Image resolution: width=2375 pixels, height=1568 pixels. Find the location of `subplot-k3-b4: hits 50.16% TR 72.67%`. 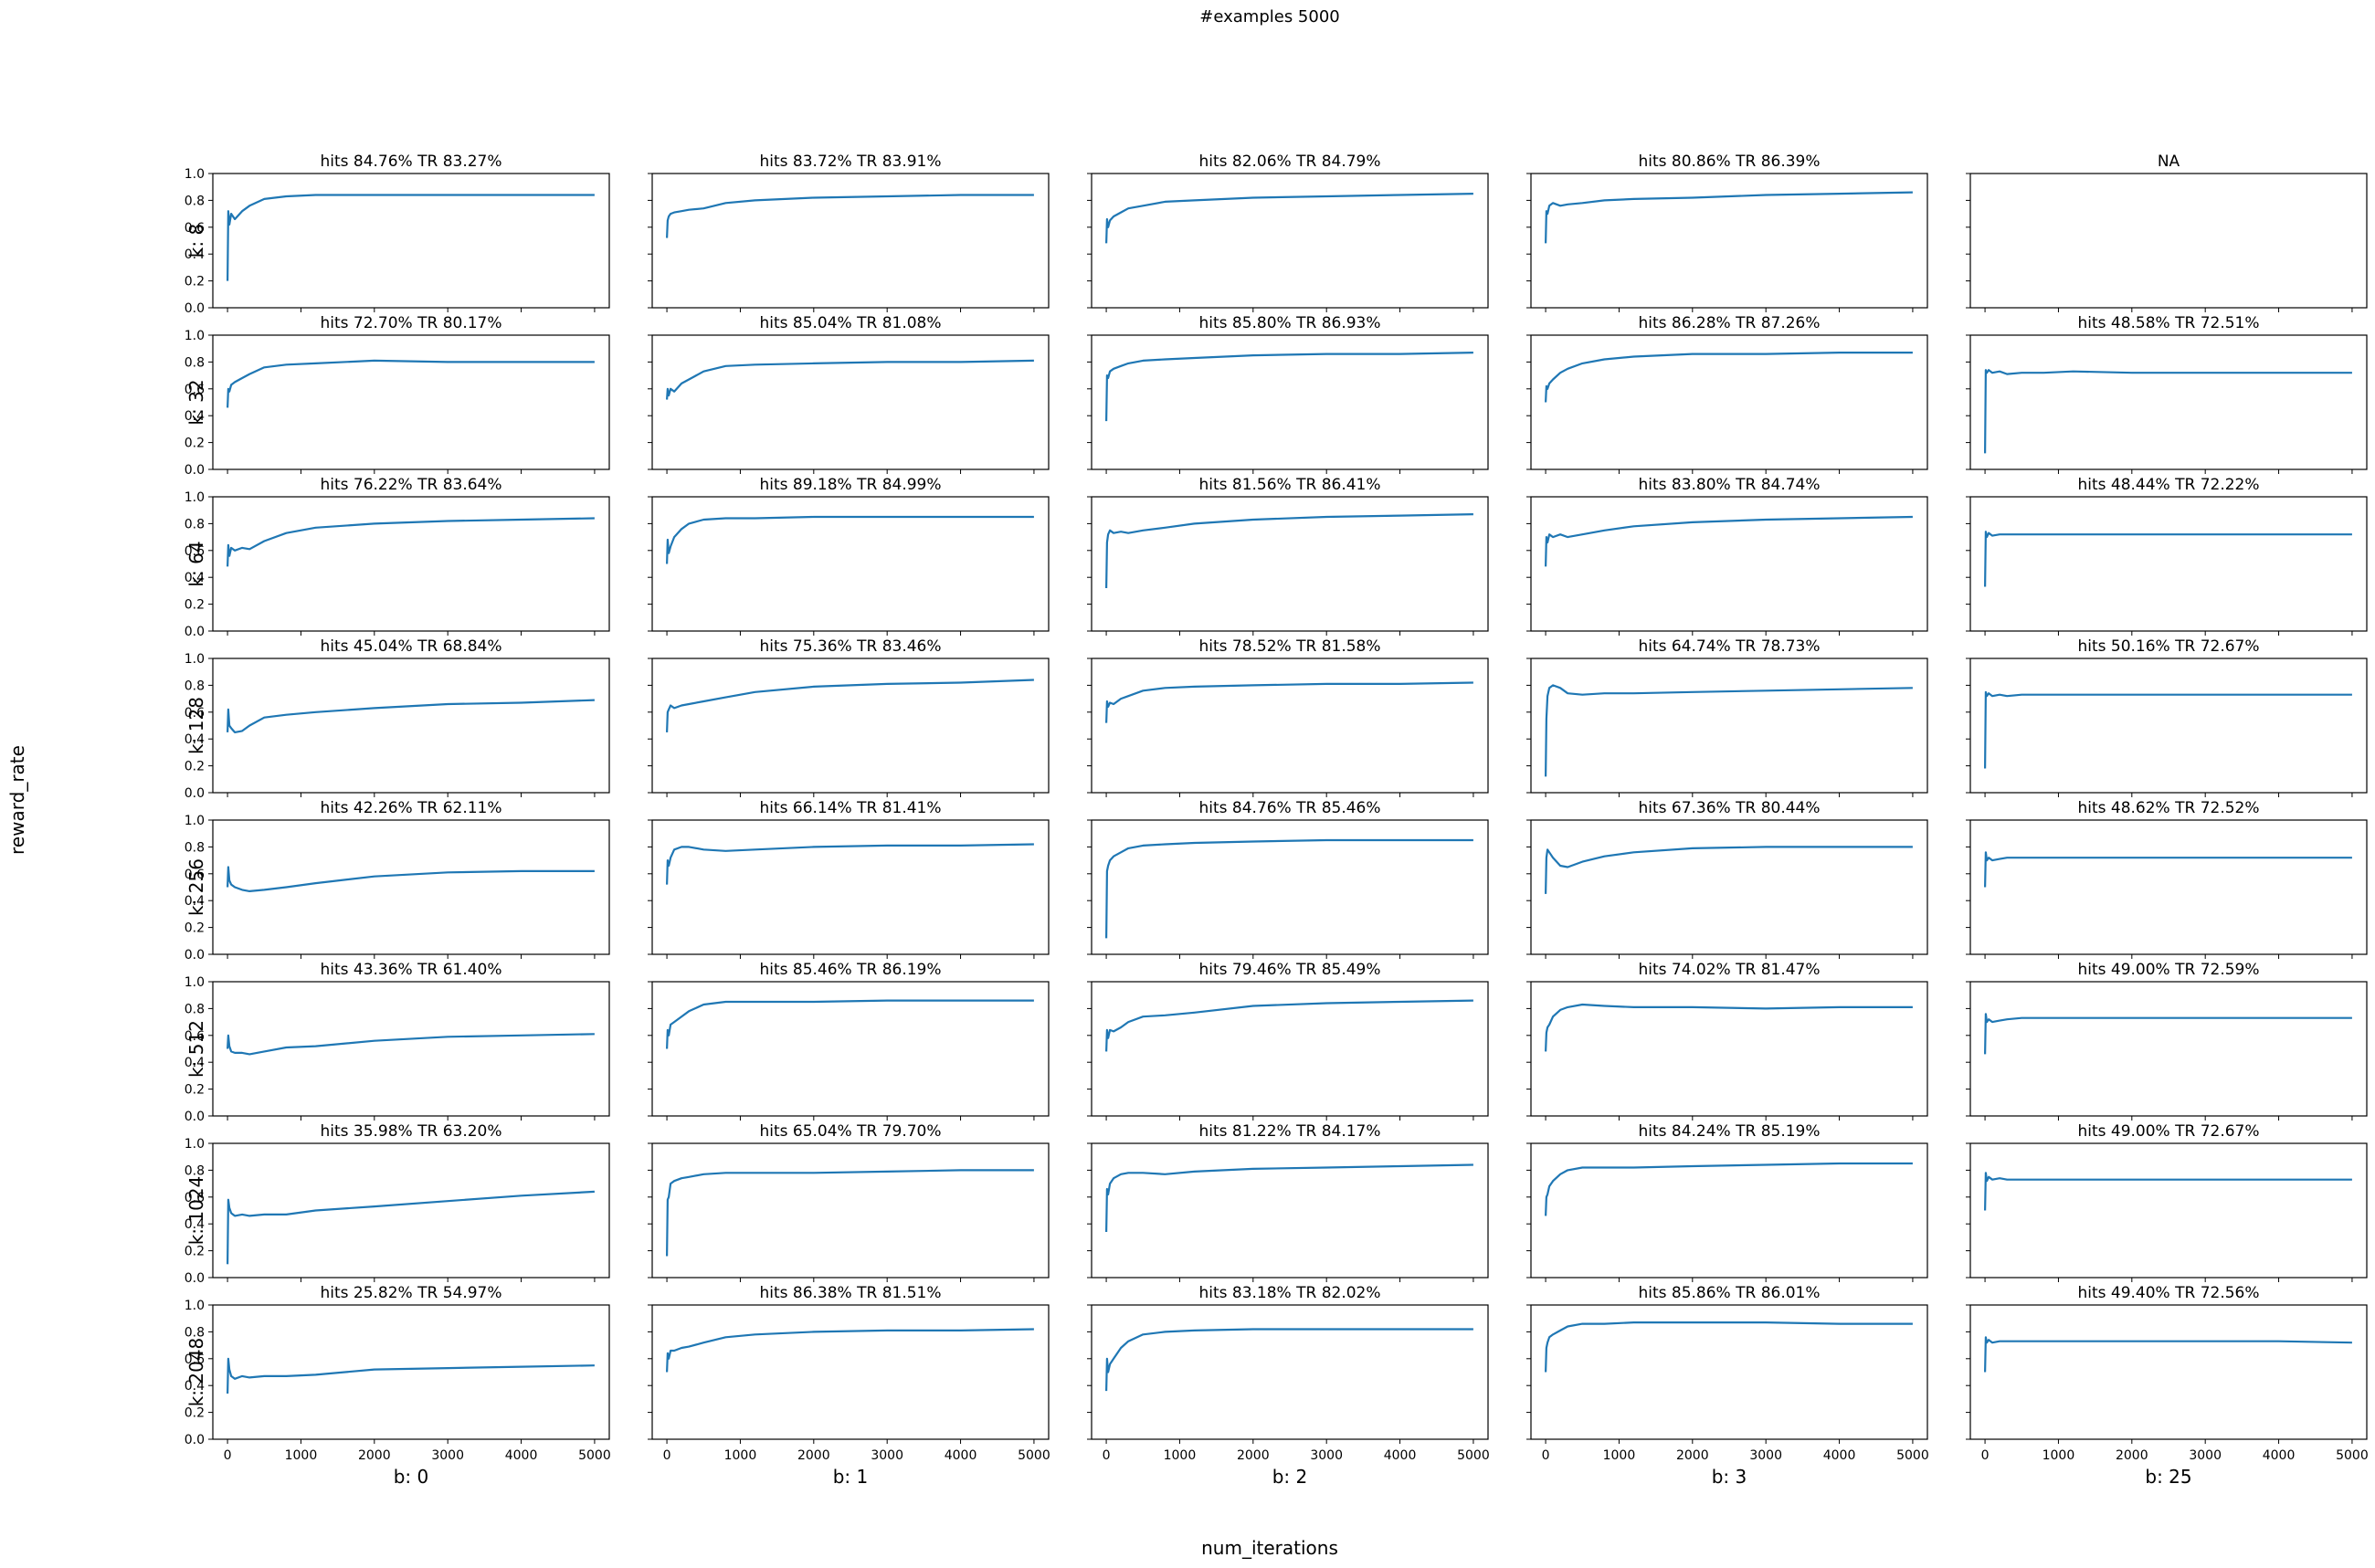

subplot-k3-b4: hits 50.16% TR 72.67% is located at coordinates (2167, 717).